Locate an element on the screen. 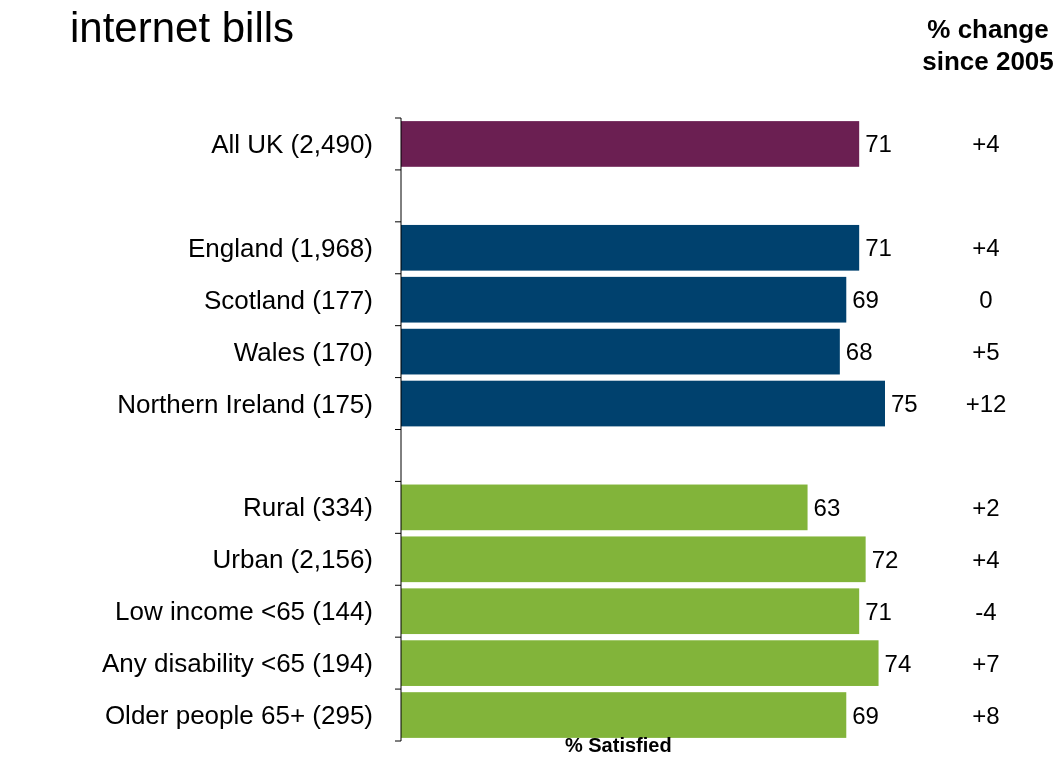 The height and width of the screenshot is (760, 1063). y-tick-label: Wales (170) is located at coordinates (303, 351).